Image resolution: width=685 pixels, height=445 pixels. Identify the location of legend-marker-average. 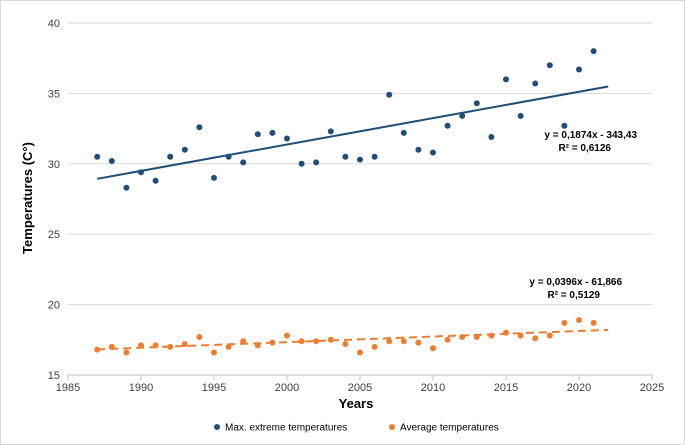
(392, 427).